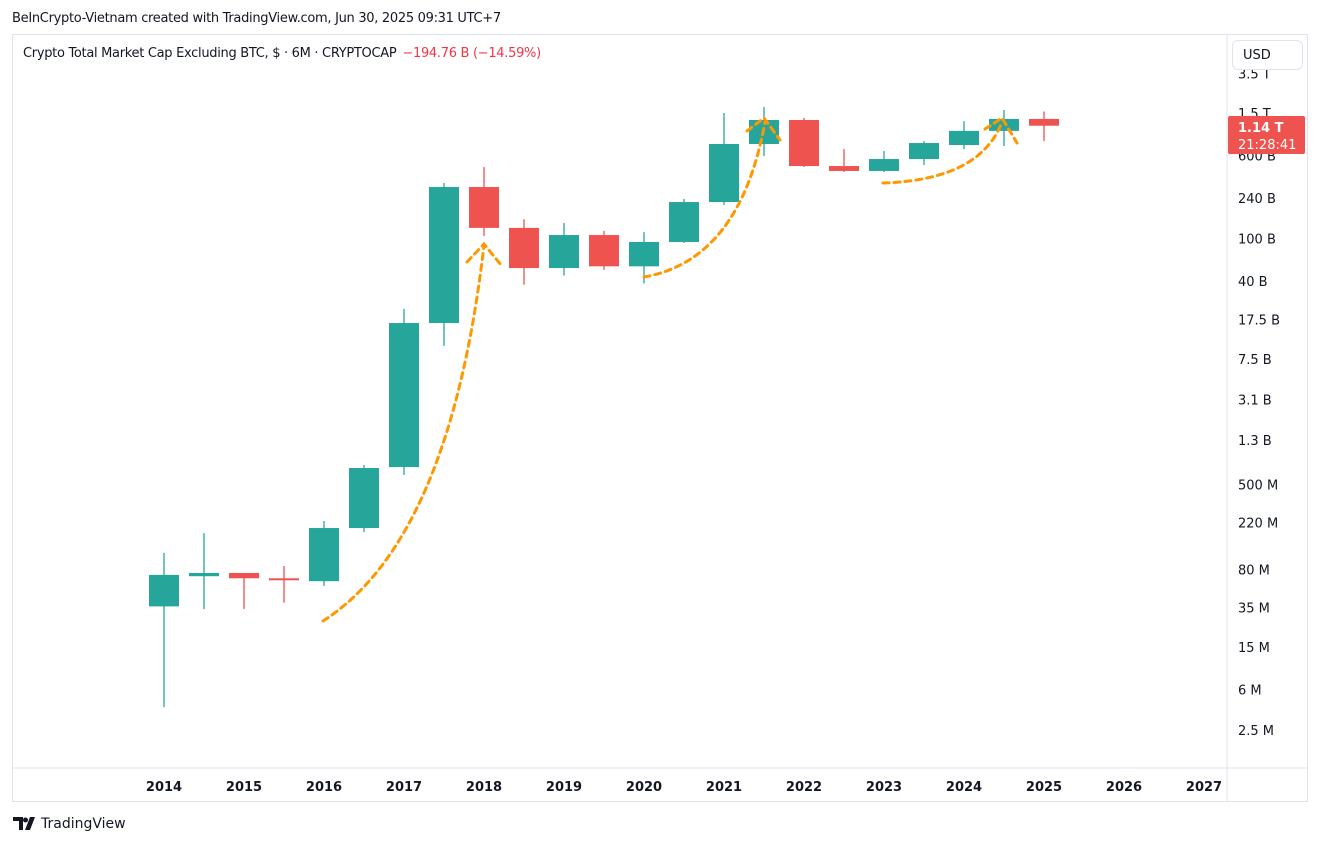 The image size is (1322, 847). Describe the element at coordinates (284, 584) in the screenshot. I see `candle-2015-H2` at that location.